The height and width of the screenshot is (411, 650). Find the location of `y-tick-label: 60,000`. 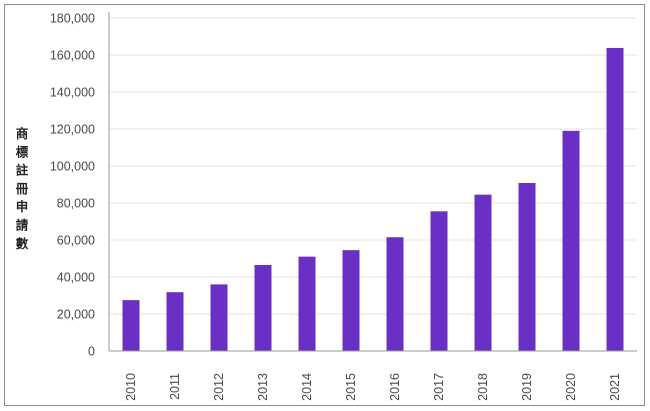

y-tick-label: 60,000 is located at coordinates (76, 241).